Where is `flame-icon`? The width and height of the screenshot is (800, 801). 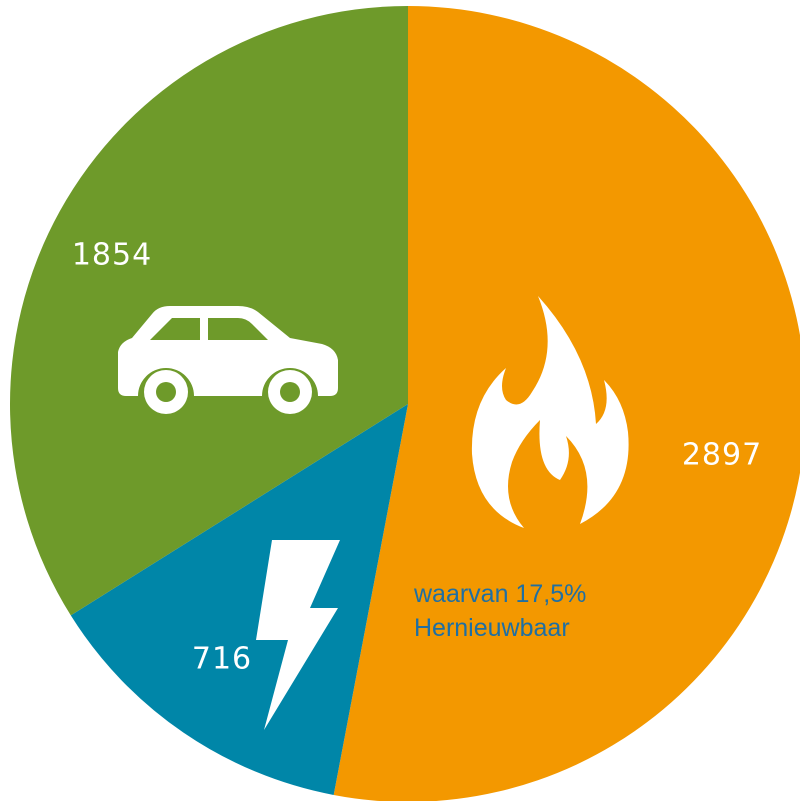
flame-icon is located at coordinates (550, 412).